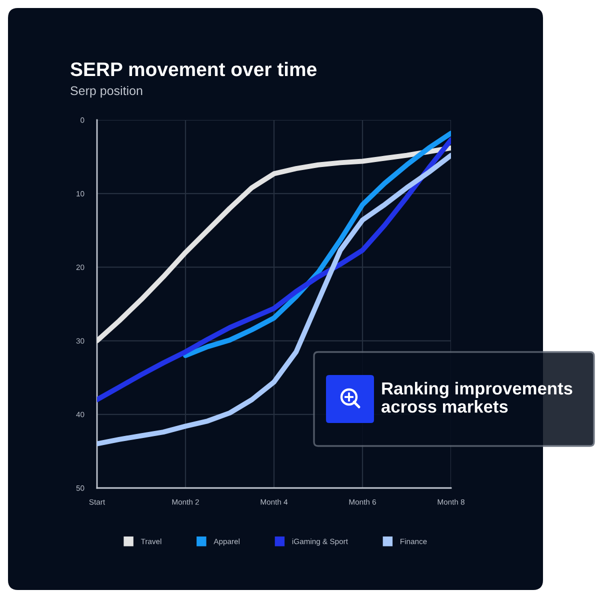 Image resolution: width=600 pixels, height=607 pixels. Describe the element at coordinates (106, 92) in the screenshot. I see `y-axis-title: Serp position` at that location.